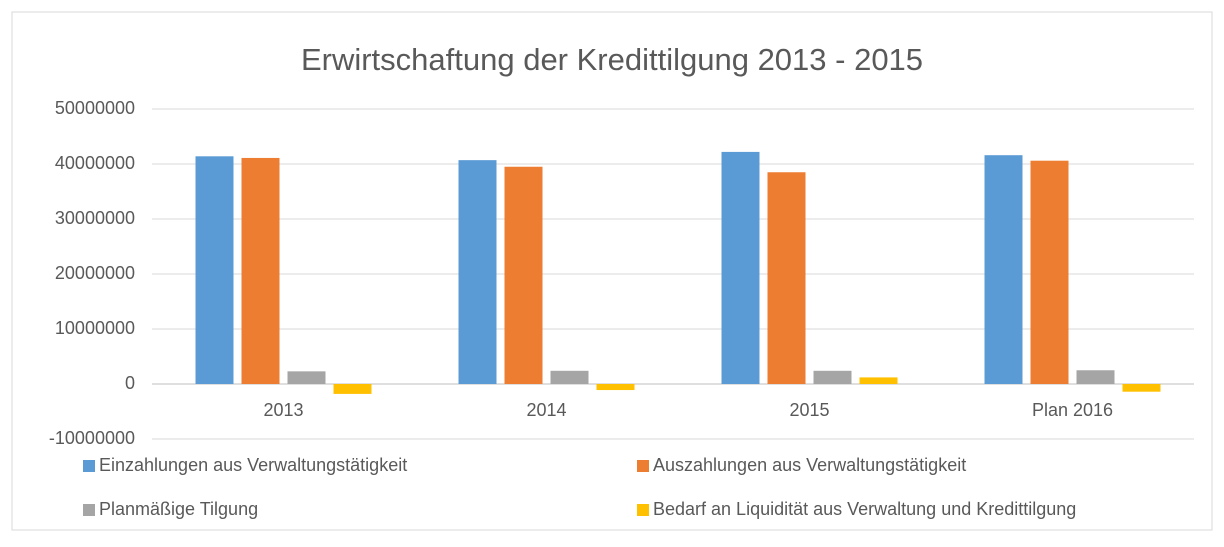 This screenshot has height=547, width=1224. What do you see at coordinates (95, 328) in the screenshot?
I see `y-tick-label: 10000000` at bounding box center [95, 328].